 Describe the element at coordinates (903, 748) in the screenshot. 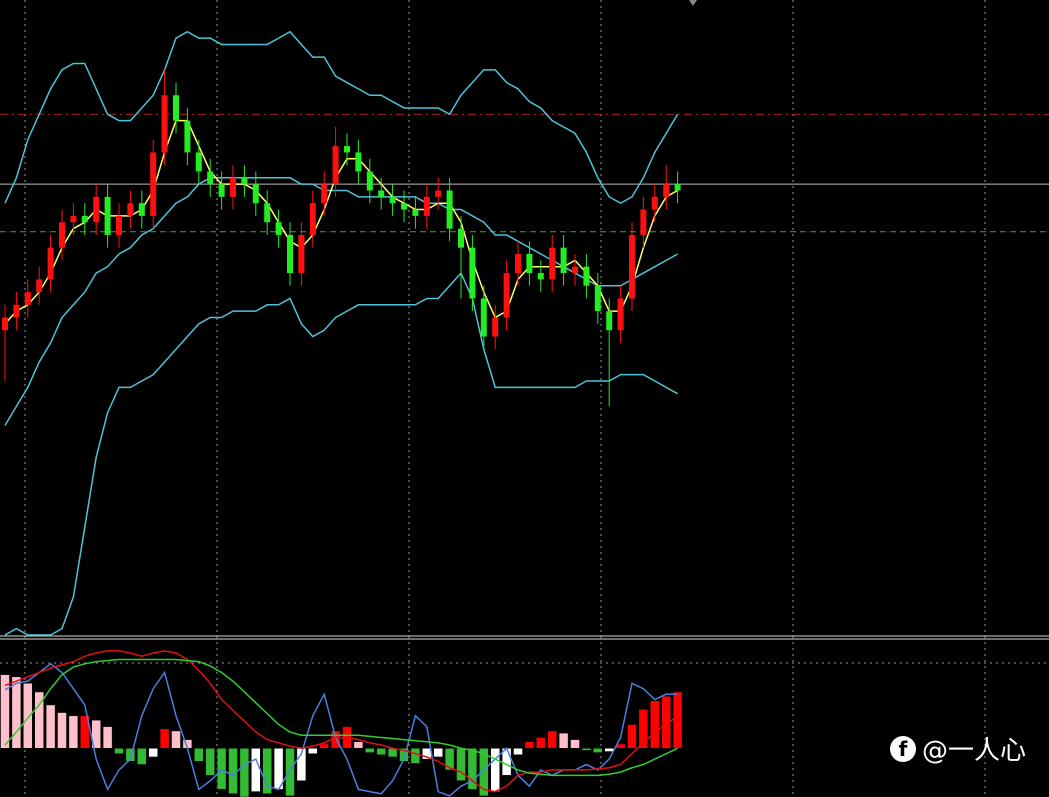

I see `facebook-icon: f` at that location.